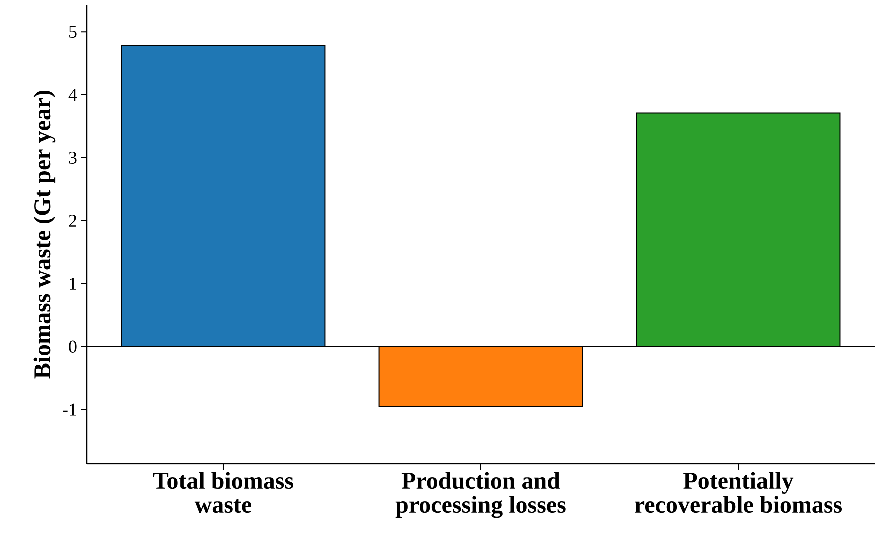 Image resolution: width=875 pixels, height=545 pixels. I want to click on y-tick-label: 5, so click(73, 32).